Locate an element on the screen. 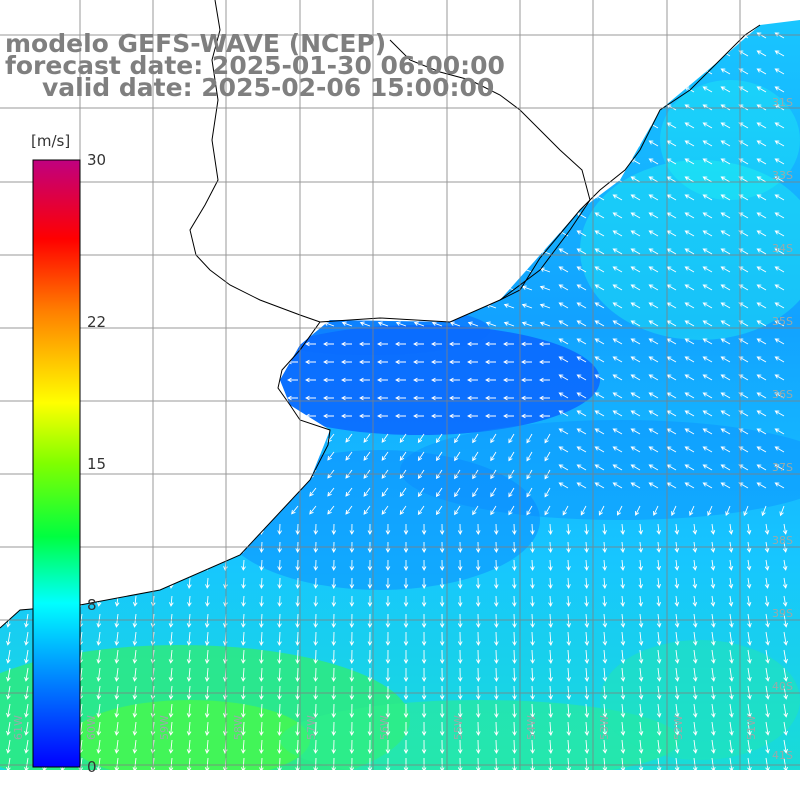 Image resolution: width=800 pixels, height=800 pixels. longitude-label: 59W is located at coordinates (164, 727).